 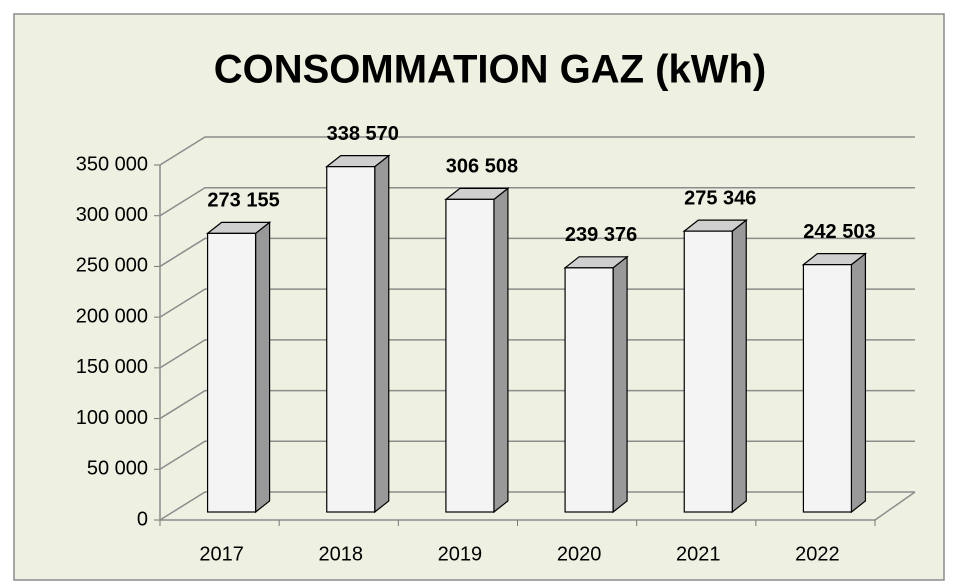 I want to click on y-tick-label: 250 000, so click(x=112, y=266).